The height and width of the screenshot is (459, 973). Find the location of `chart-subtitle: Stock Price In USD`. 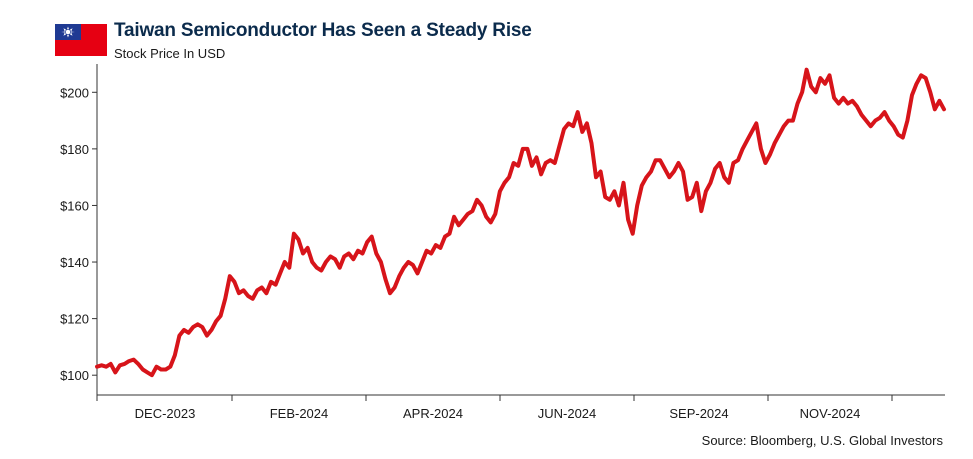

chart-subtitle: Stock Price In USD is located at coordinates (170, 53).